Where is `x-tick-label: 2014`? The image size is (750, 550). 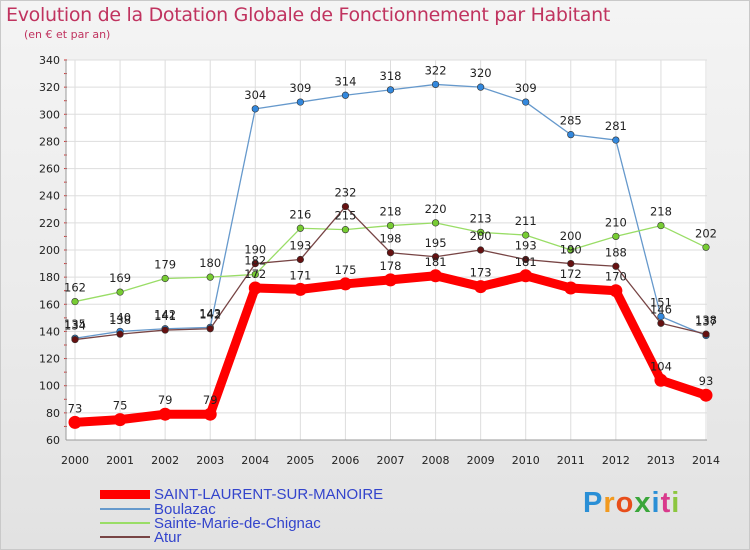
x-tick-label: 2014 is located at coordinates (706, 460).